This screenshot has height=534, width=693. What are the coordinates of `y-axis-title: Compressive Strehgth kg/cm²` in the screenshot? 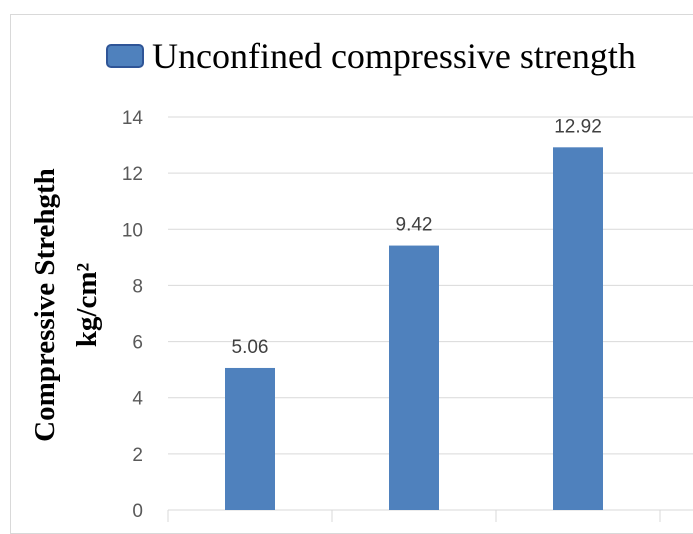 It's located at (66, 305).